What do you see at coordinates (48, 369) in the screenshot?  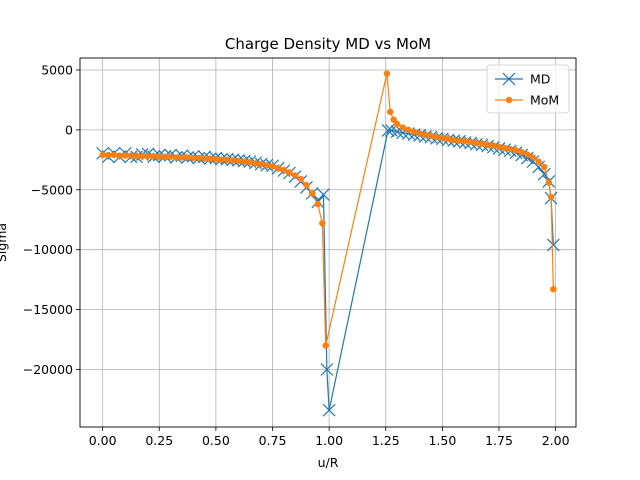 I see `y-tick-label: −20000` at bounding box center [48, 369].